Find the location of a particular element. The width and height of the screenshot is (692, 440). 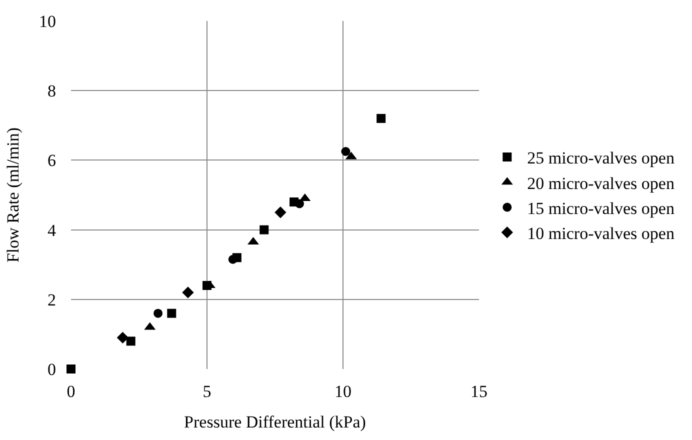

x-axis-title: Pressure Differential (kPa) is located at coordinates (275, 422).